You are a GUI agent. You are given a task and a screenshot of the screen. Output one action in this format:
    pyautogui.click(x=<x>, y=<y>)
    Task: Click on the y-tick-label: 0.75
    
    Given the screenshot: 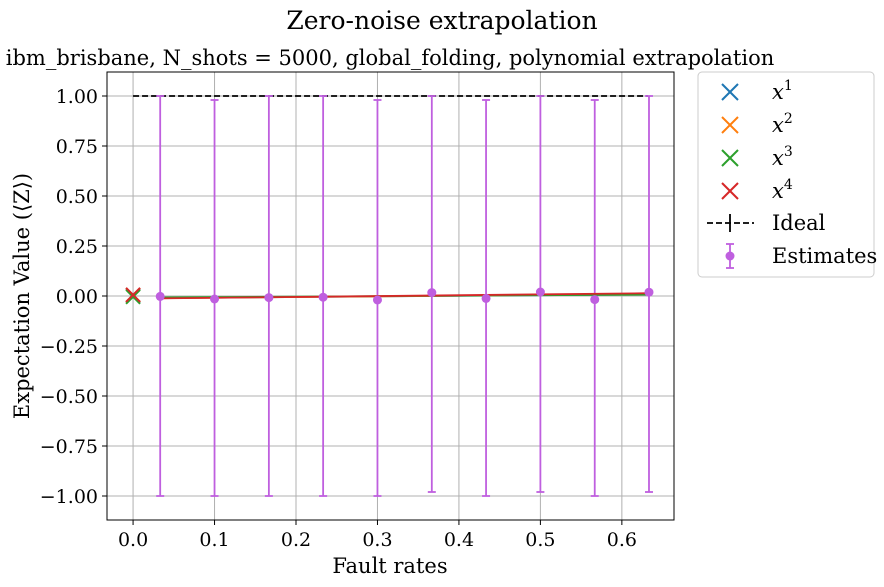 What is the action you would take?
    pyautogui.click(x=77, y=147)
    